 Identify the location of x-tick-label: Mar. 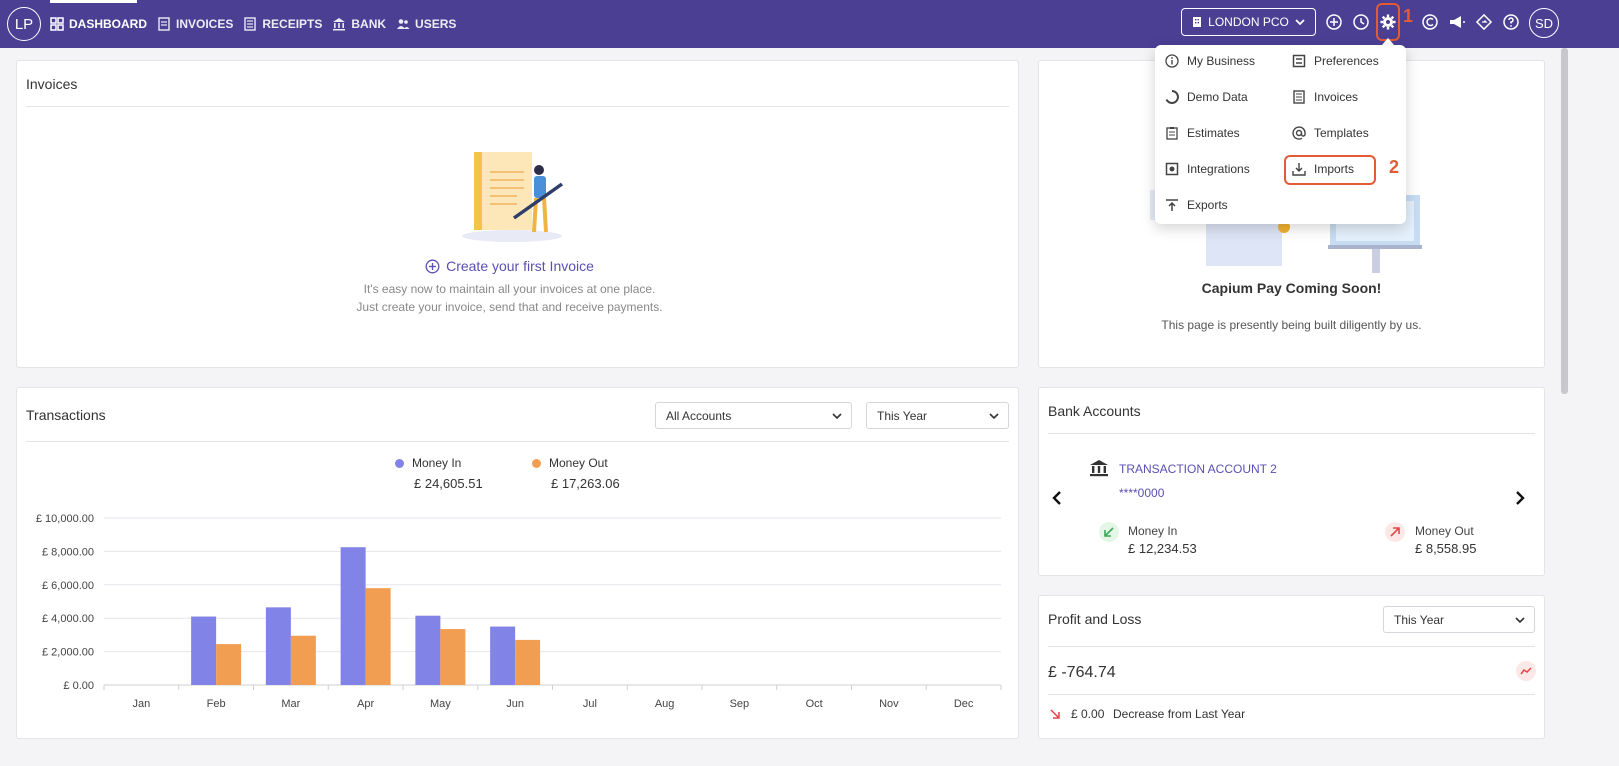
(290, 704).